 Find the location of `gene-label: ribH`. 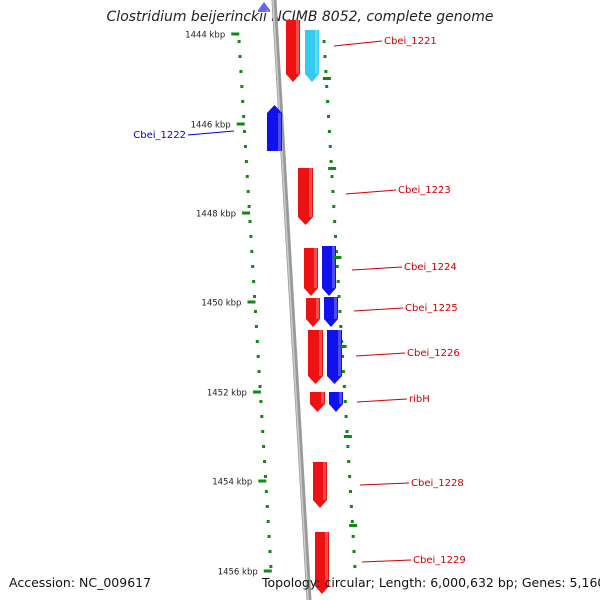

gene-label: ribH is located at coordinates (419, 399).